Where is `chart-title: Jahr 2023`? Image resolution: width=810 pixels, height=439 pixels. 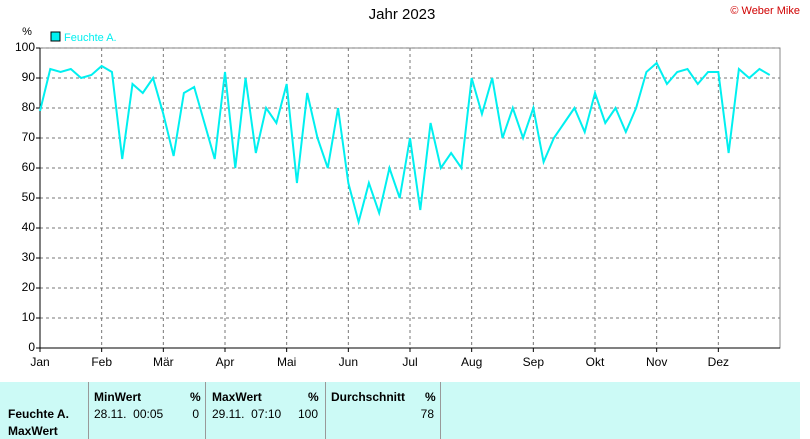
chart-title: Jahr 2023 is located at coordinates (402, 14).